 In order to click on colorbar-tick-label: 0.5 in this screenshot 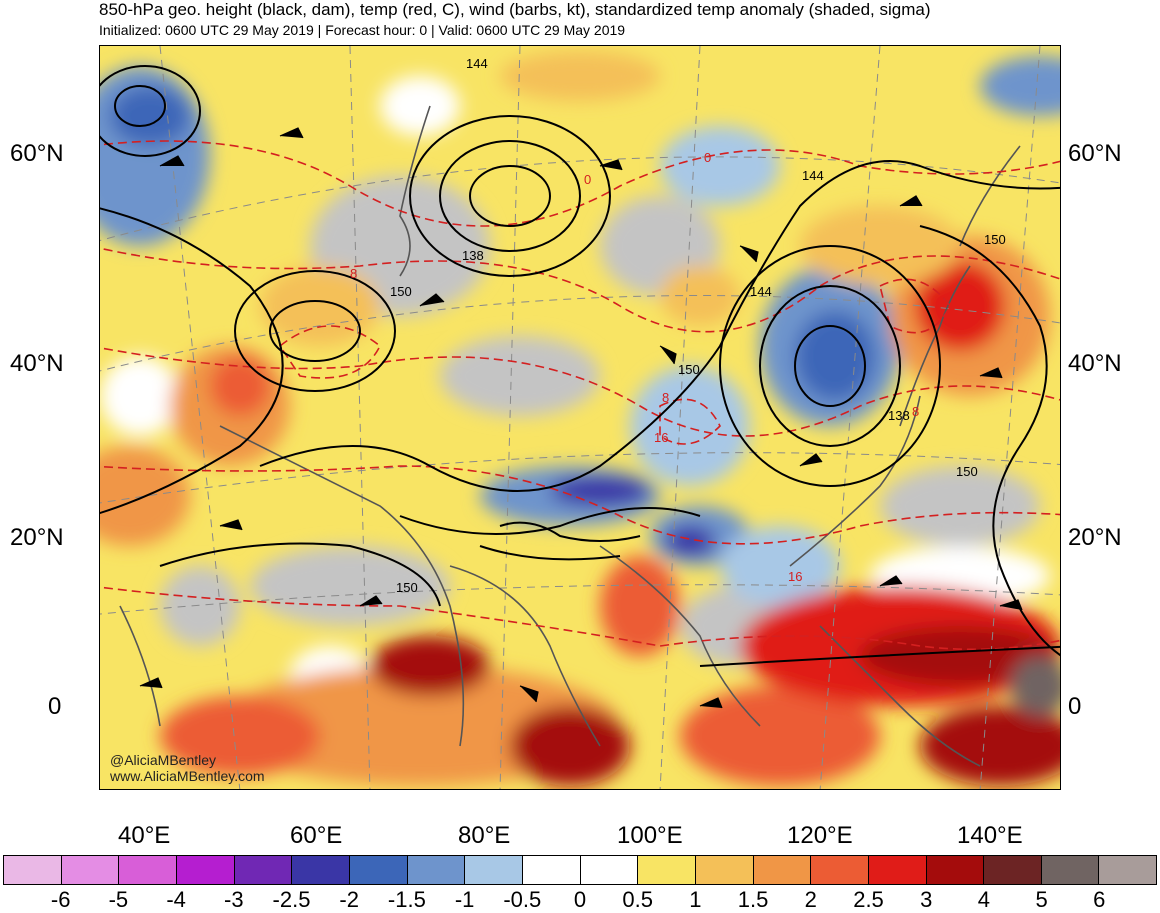, I will do `click(637, 899)`.